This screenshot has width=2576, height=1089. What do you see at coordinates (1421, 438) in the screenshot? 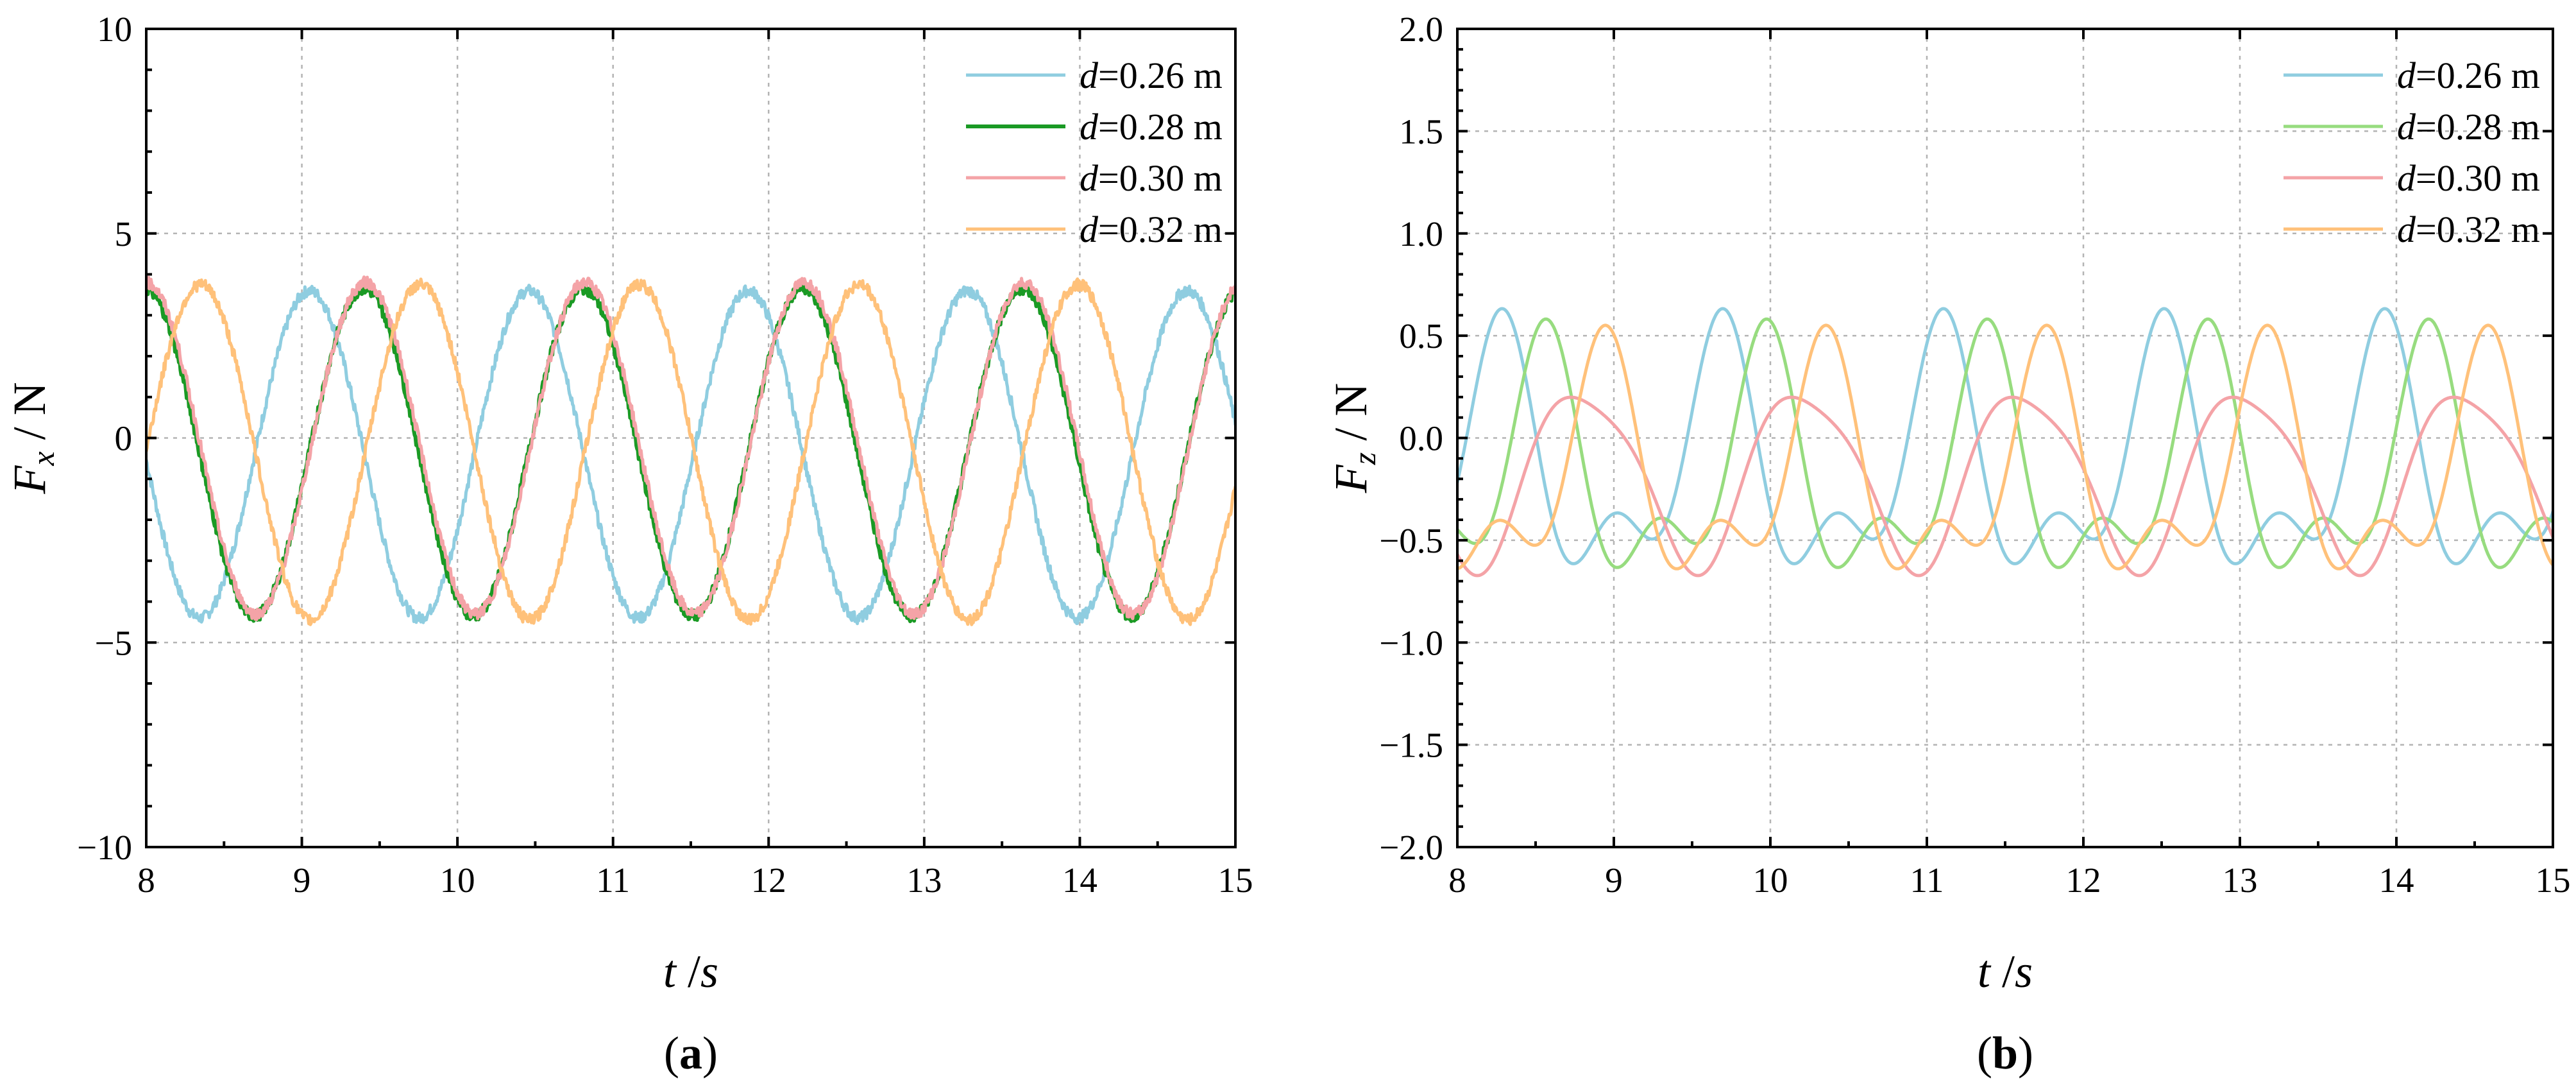
I see `y-tick-label: 0.0` at bounding box center [1421, 438].